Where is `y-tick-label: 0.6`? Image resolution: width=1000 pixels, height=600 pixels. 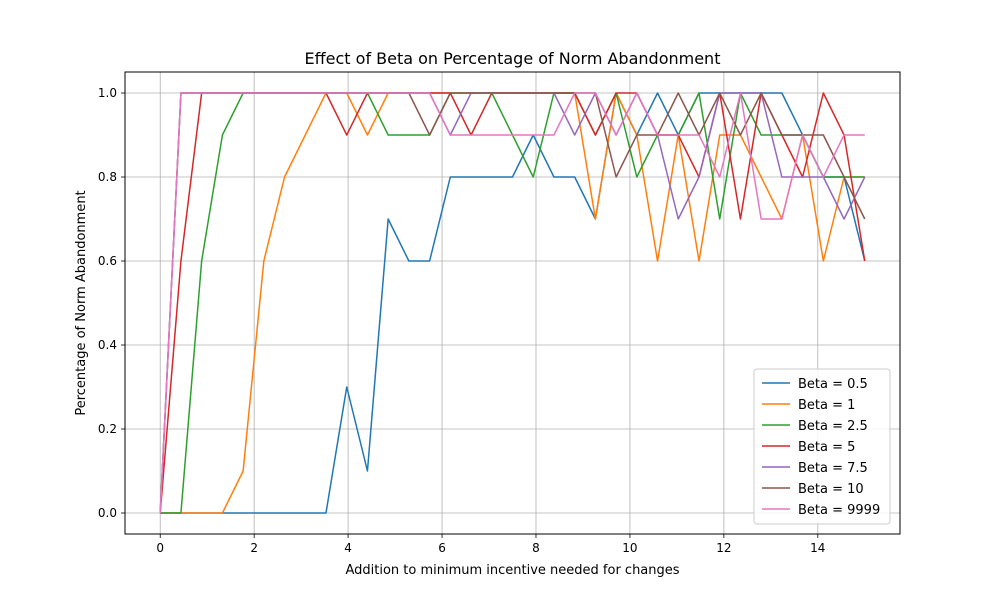
y-tick-label: 0.6 is located at coordinates (107, 261).